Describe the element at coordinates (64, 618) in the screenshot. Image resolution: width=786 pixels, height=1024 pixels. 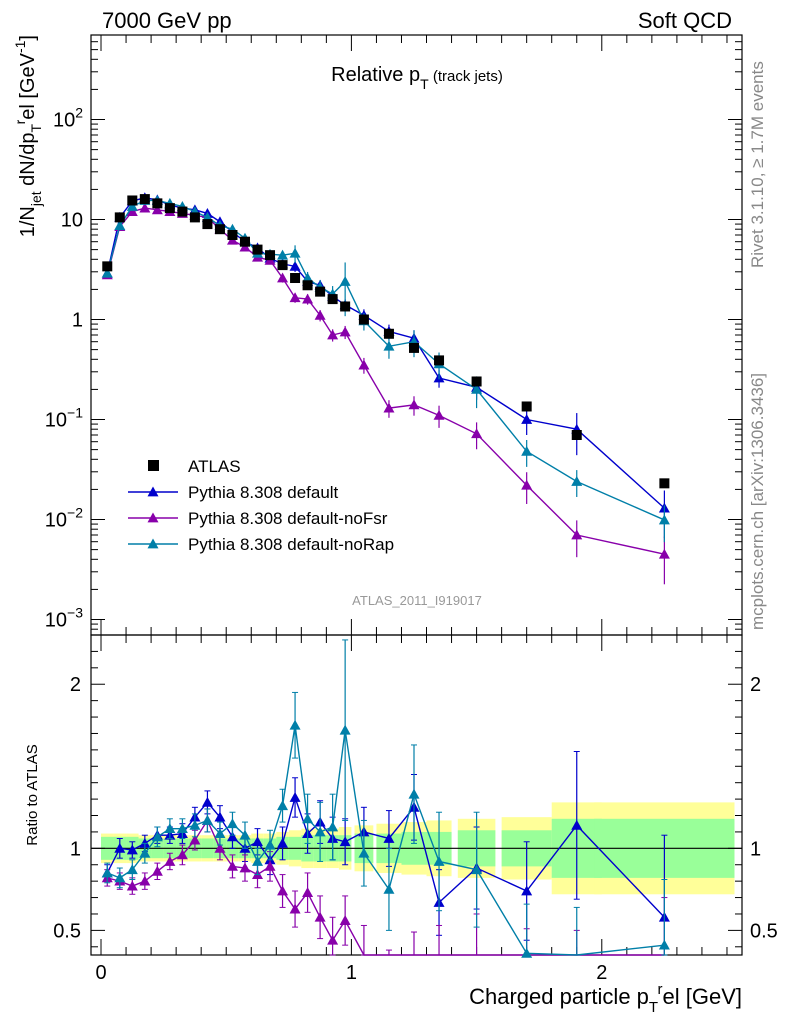
I see `y-tick-label: 10⁻³` at that location.